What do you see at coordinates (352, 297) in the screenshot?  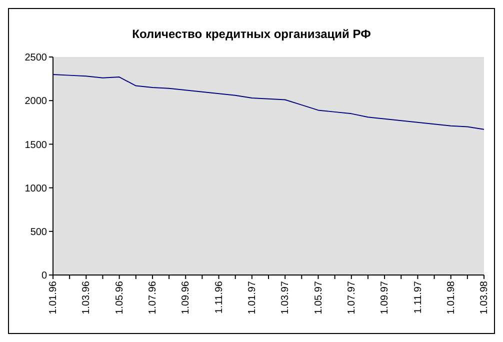 I see `x-tick-label: 1.07.97` at bounding box center [352, 297].